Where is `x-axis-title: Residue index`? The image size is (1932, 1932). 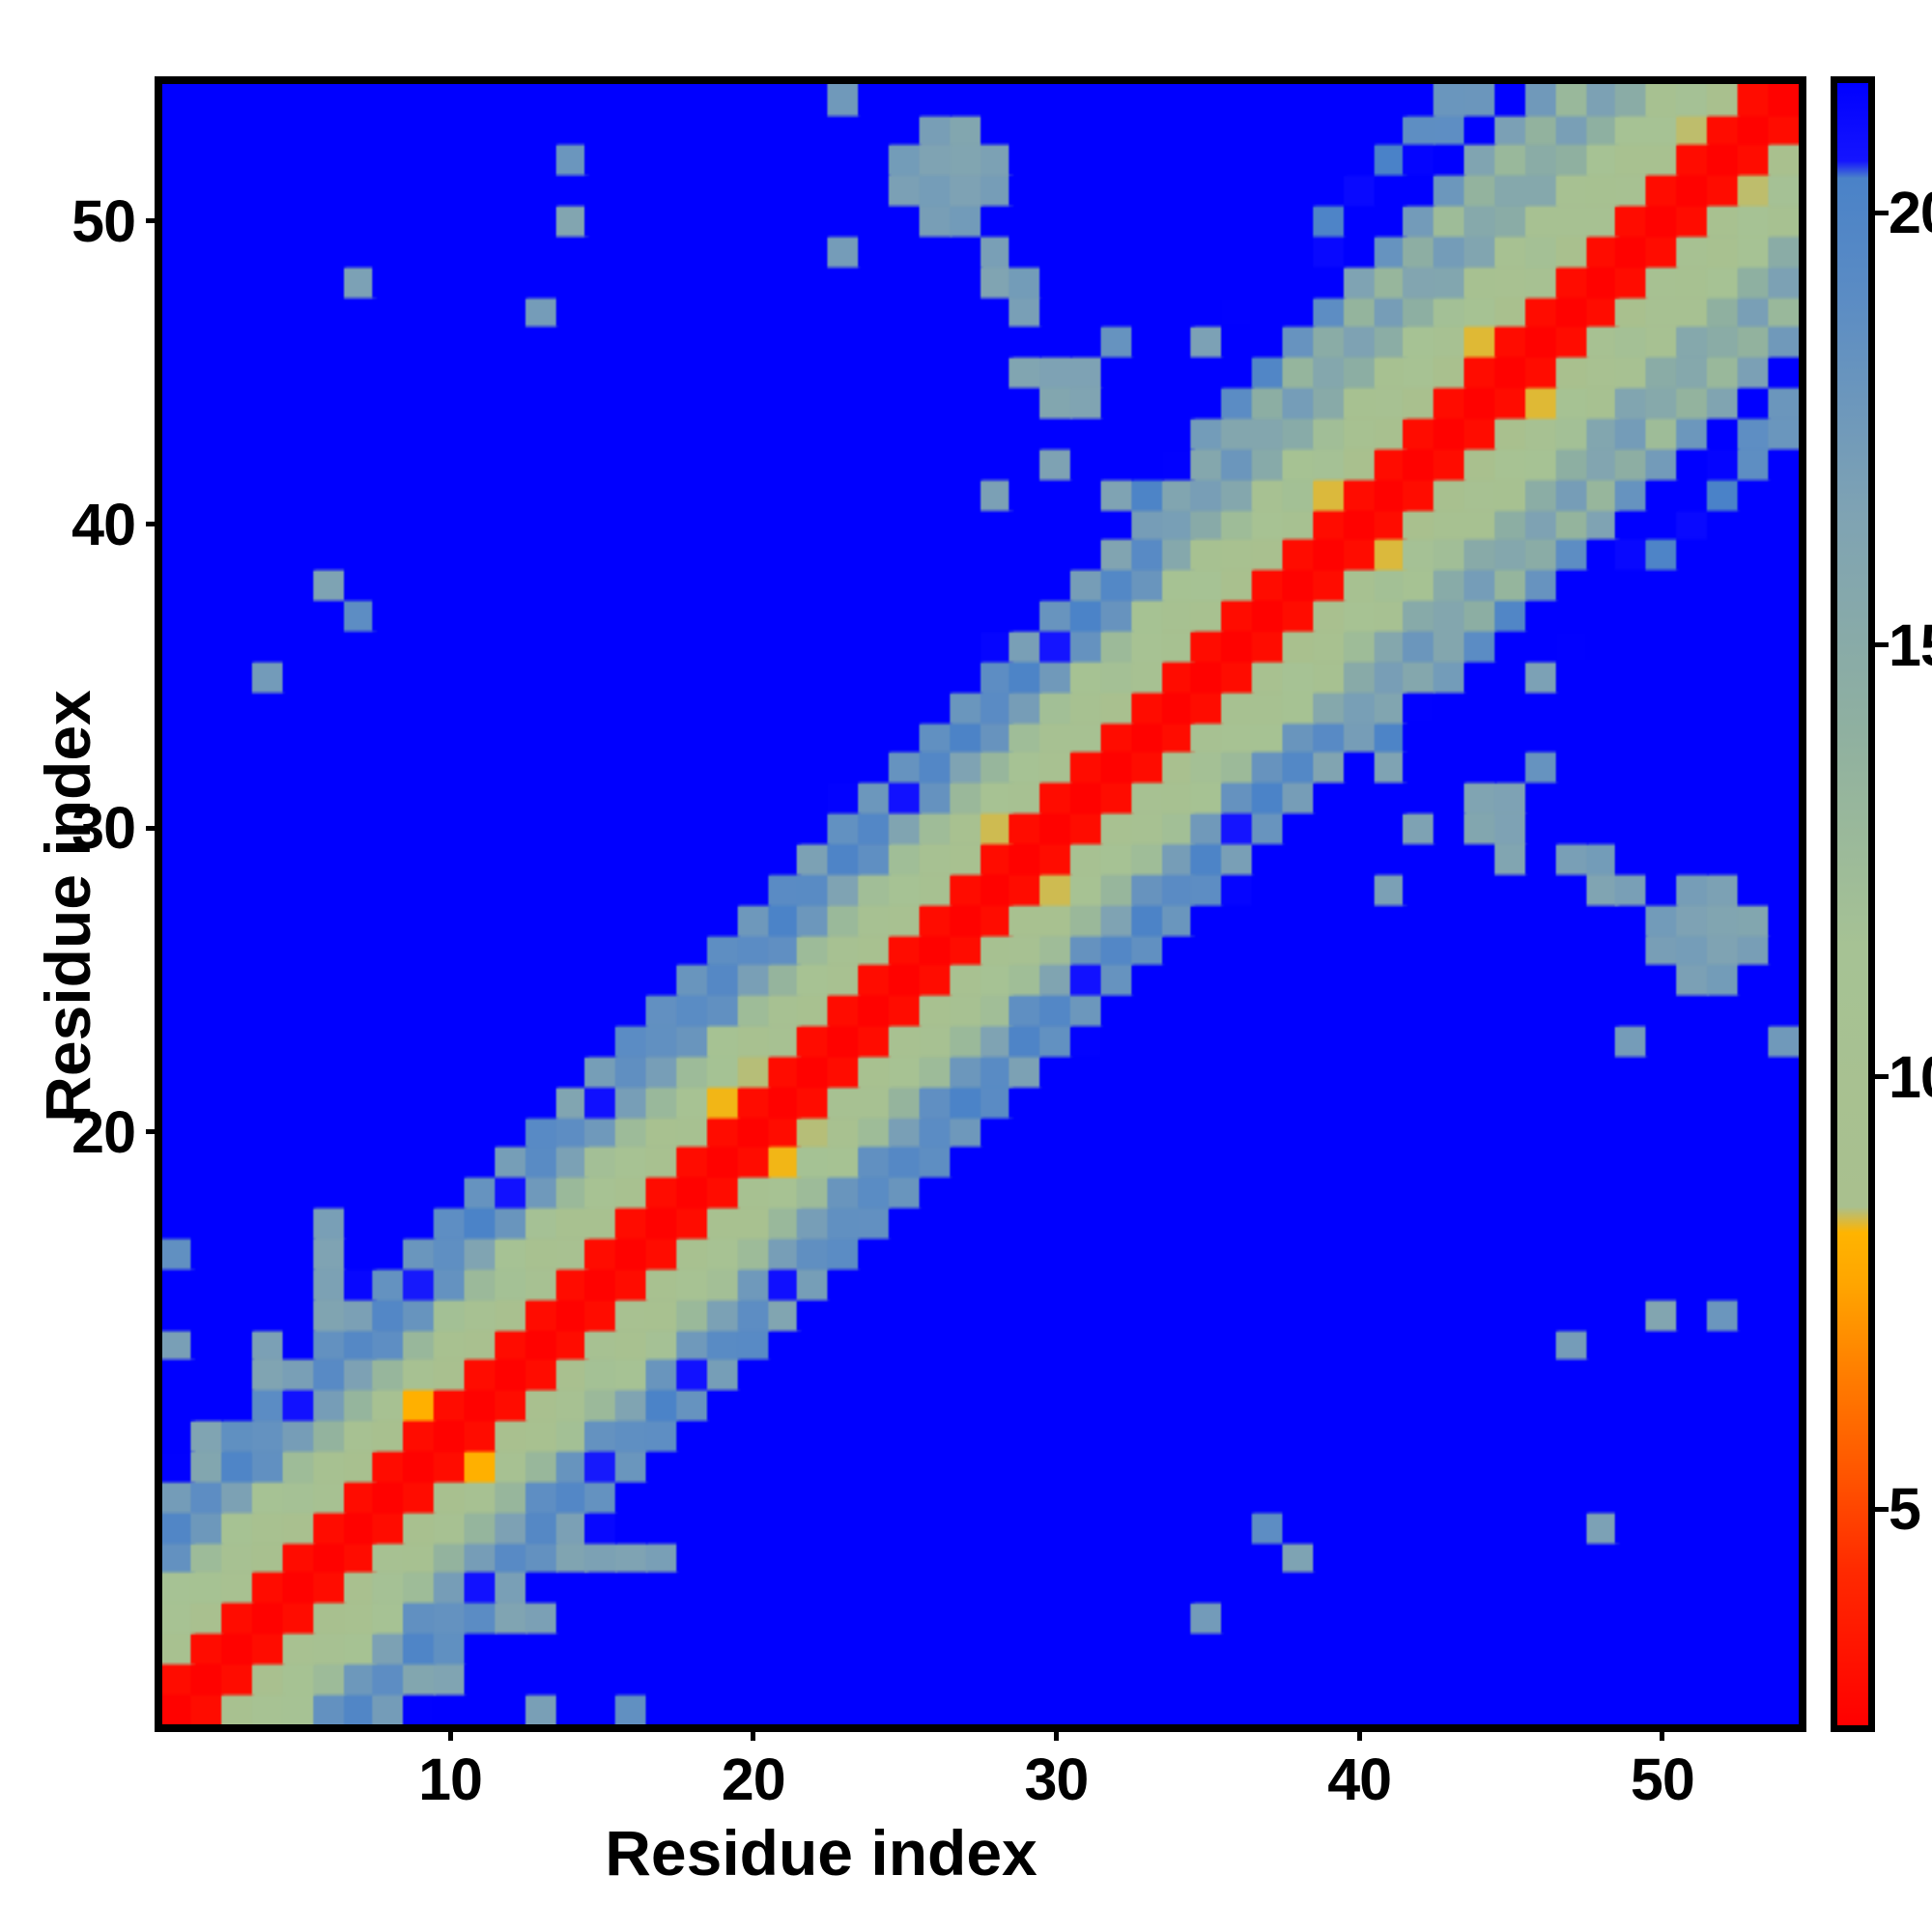 x-axis-title: Residue index is located at coordinates (966, 1852).